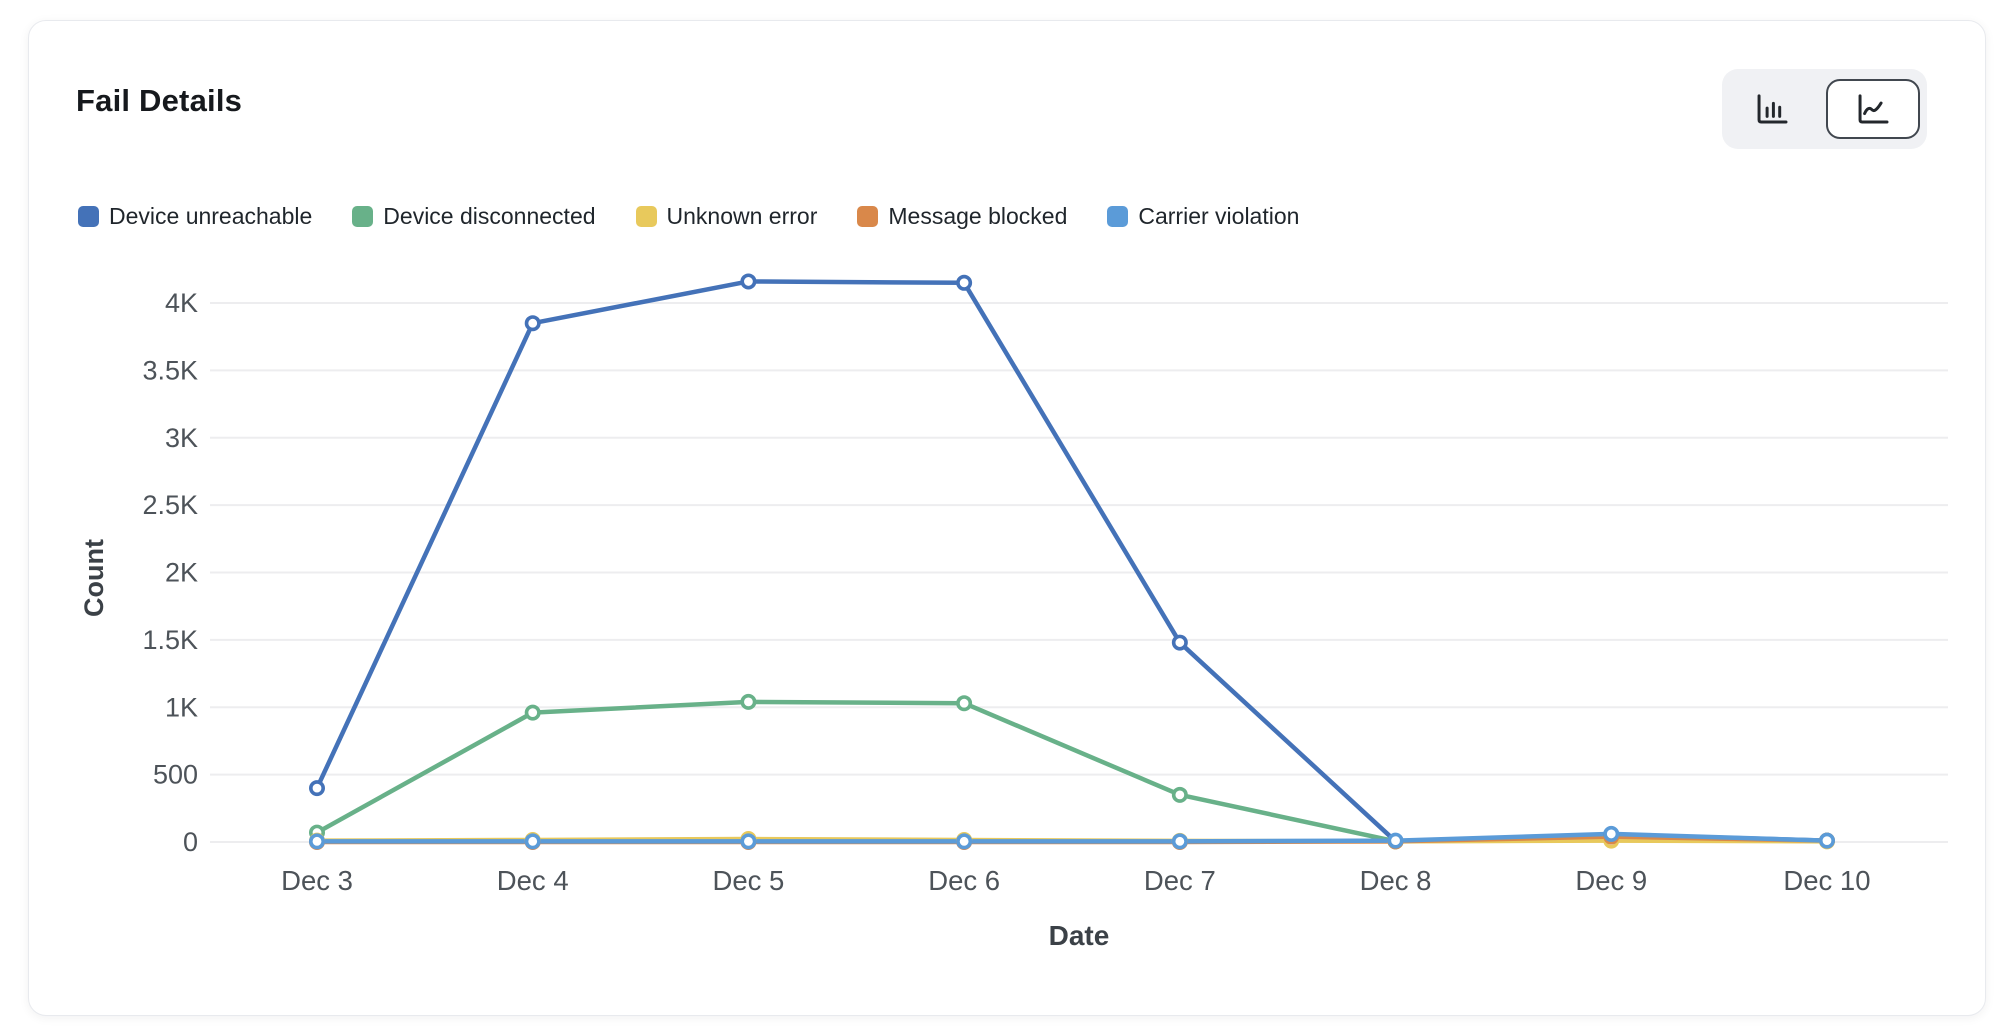 The image size is (2014, 1032). I want to click on legend-item-carrier-violation: Carrier violation, so click(1203, 216).